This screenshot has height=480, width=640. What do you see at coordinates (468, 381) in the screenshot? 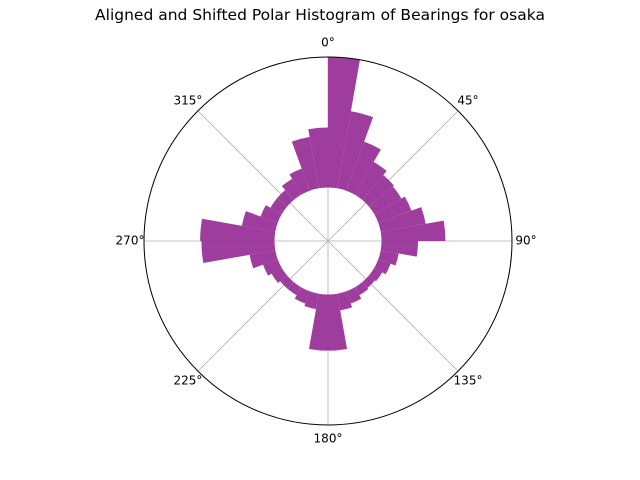
I see `theta-tick-label-135: 135°` at bounding box center [468, 381].